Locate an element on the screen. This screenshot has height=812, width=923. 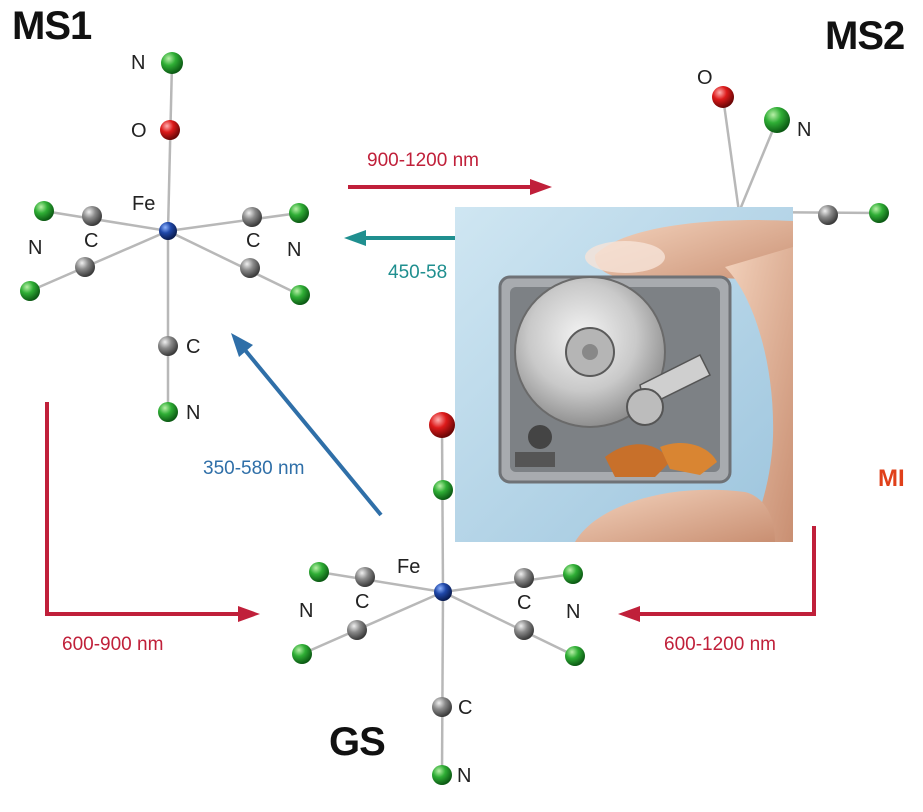
ms2-molecule is located at coordinates (800, 155).